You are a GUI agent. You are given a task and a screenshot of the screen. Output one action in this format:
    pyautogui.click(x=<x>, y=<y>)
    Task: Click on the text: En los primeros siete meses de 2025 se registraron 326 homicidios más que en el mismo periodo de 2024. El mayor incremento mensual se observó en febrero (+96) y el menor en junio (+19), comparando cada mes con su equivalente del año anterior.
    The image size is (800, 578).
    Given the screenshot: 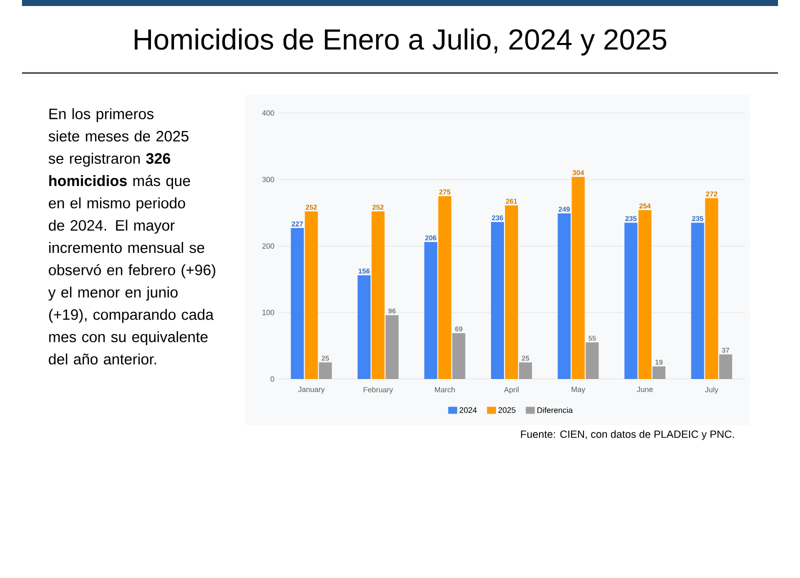 What is the action you would take?
    pyautogui.click(x=132, y=236)
    